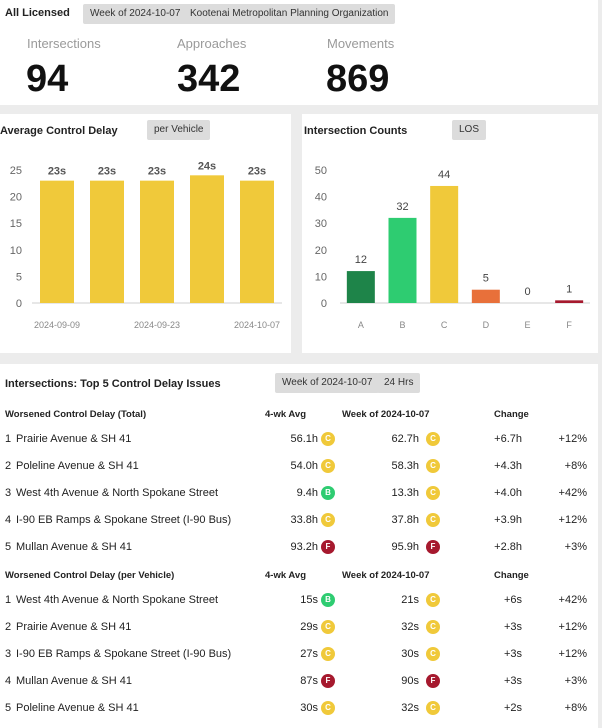 The height and width of the screenshot is (728, 602). What do you see at coordinates (321, 251) in the screenshot?
I see `y-tick-label: 20` at bounding box center [321, 251].